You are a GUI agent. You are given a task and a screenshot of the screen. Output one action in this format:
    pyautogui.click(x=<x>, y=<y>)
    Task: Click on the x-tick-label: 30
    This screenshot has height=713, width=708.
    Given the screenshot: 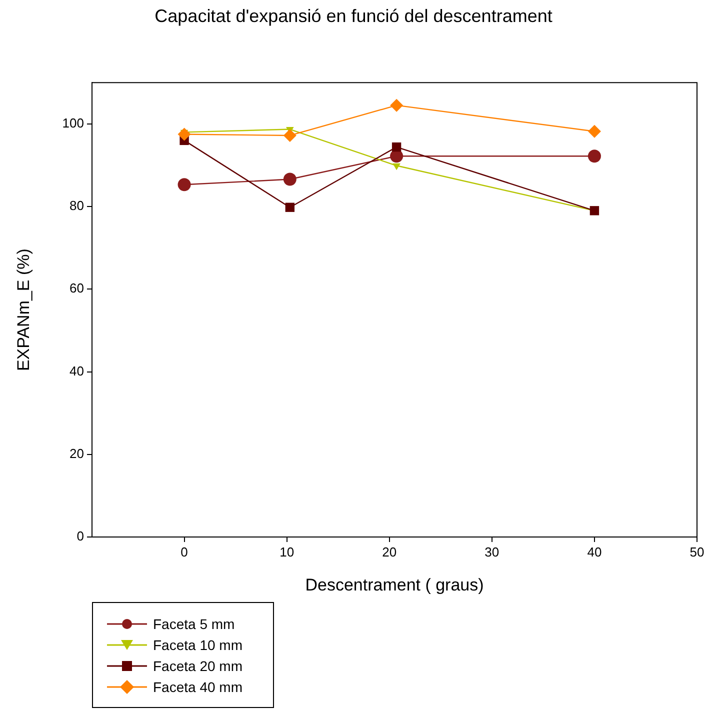 What is the action you would take?
    pyautogui.click(x=492, y=552)
    